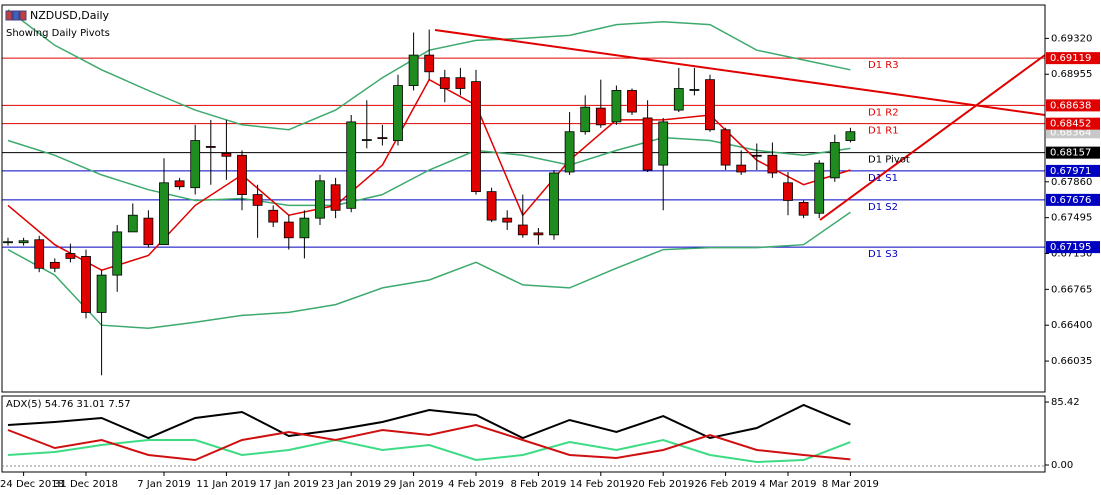 The image size is (1101, 495). I want to click on chart-subtitle: Showing Daily Pivots, so click(58, 33).